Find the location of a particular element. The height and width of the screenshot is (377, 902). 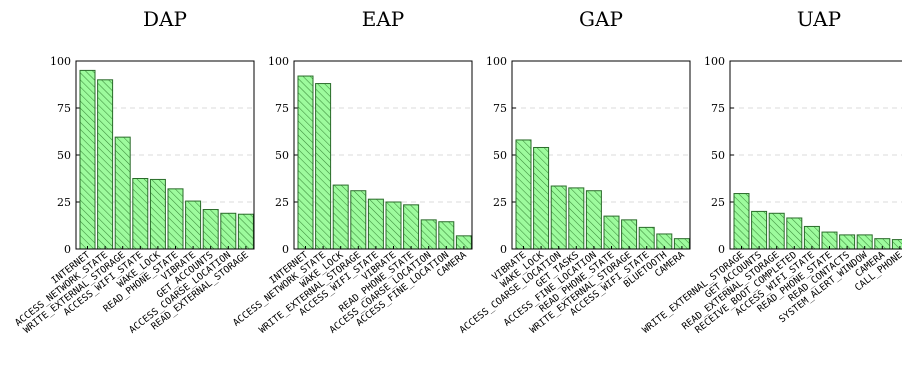

chart-title: DAP is located at coordinates (165, 19).